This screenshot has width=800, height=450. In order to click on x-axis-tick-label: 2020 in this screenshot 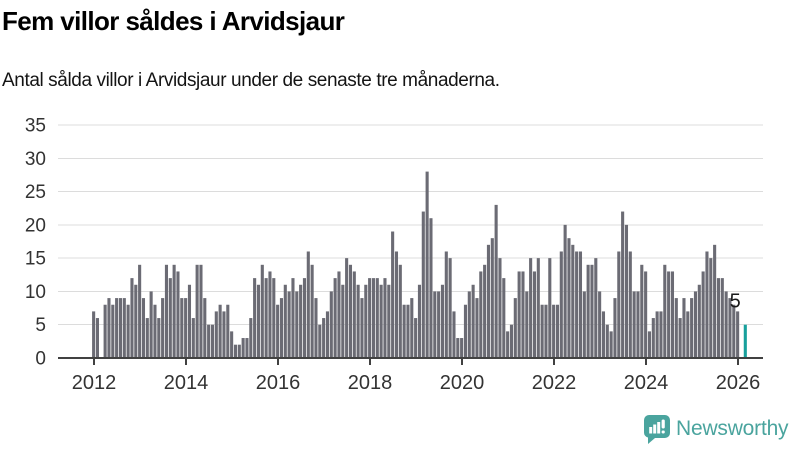, I will do `click(462, 383)`.